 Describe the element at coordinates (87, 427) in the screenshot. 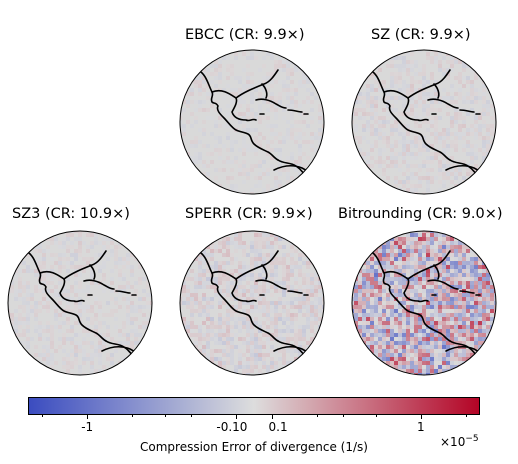

I see `colorbar-tick-label: -1` at that location.